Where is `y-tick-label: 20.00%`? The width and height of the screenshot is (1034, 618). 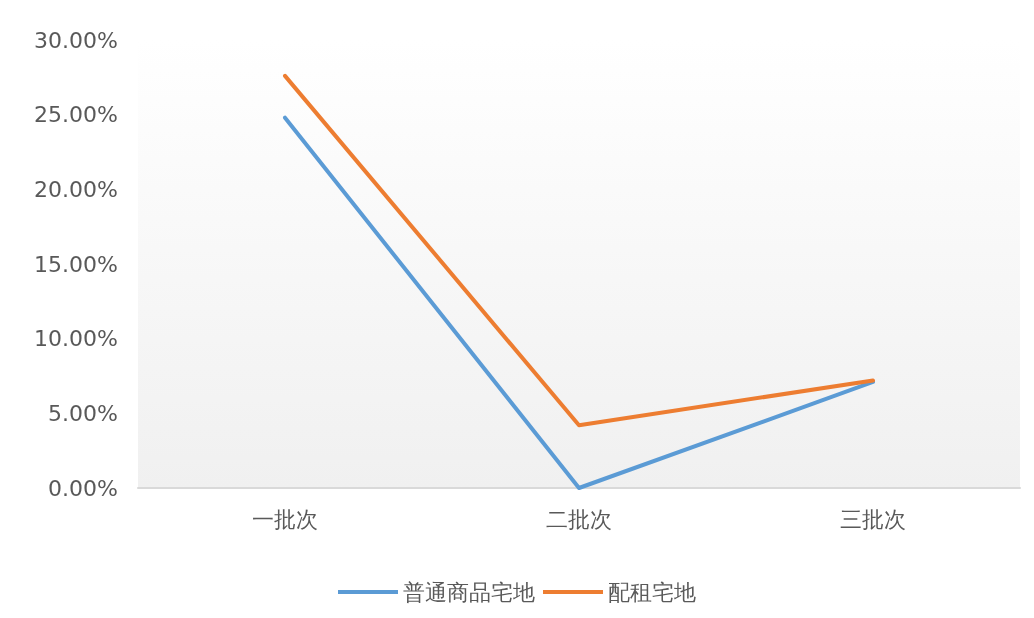
y-tick-label: 20.00% is located at coordinates (76, 189).